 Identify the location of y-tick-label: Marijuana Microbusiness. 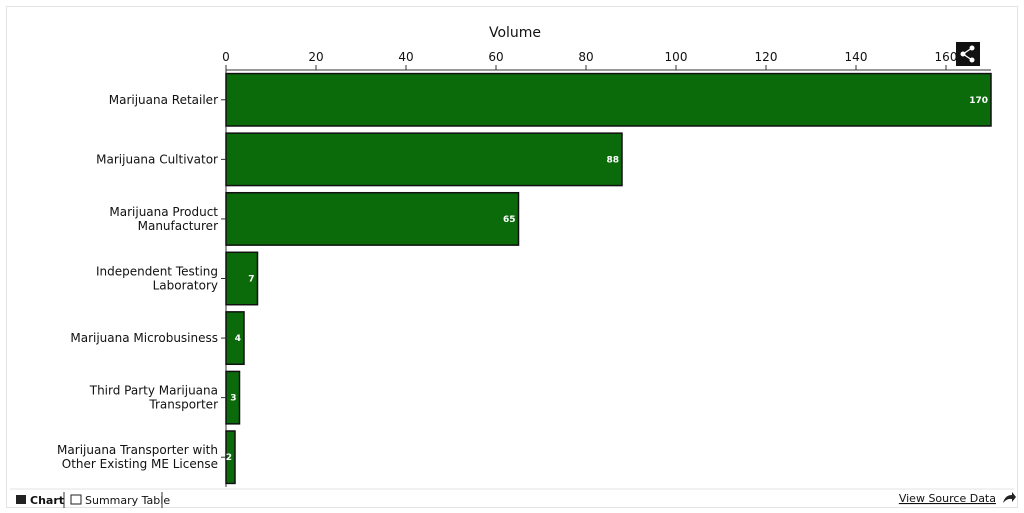
(144, 338).